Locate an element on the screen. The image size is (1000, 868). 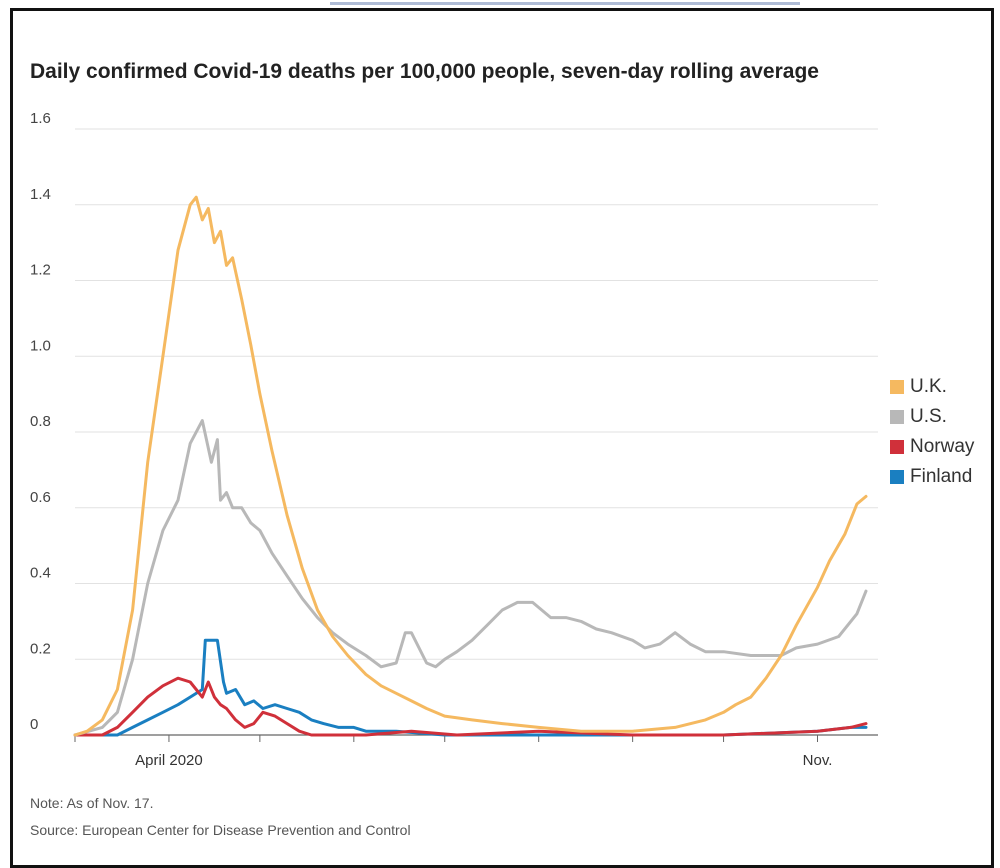
legend: U.K. U.S. Norway Finland is located at coordinates (932, 432).